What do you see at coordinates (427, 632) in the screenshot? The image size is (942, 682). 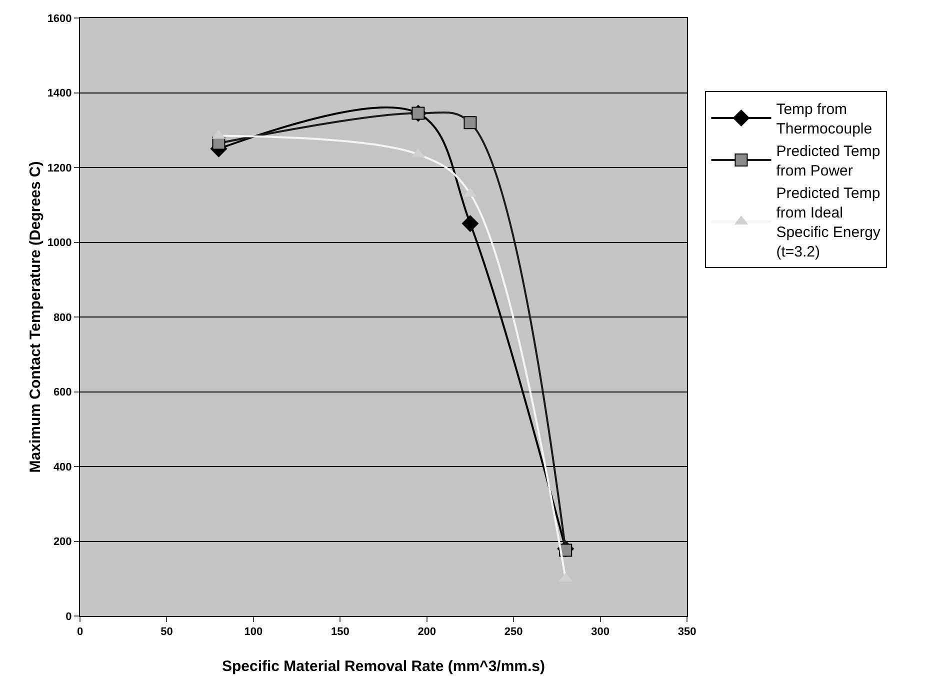 I see `x-tick-label: 200` at bounding box center [427, 632].